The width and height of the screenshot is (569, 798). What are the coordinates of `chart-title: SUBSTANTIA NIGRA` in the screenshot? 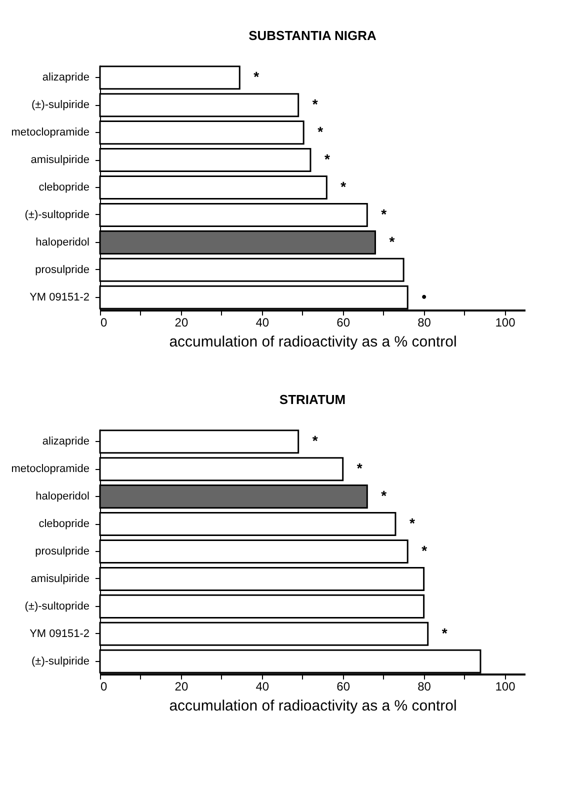 It's located at (313, 35).